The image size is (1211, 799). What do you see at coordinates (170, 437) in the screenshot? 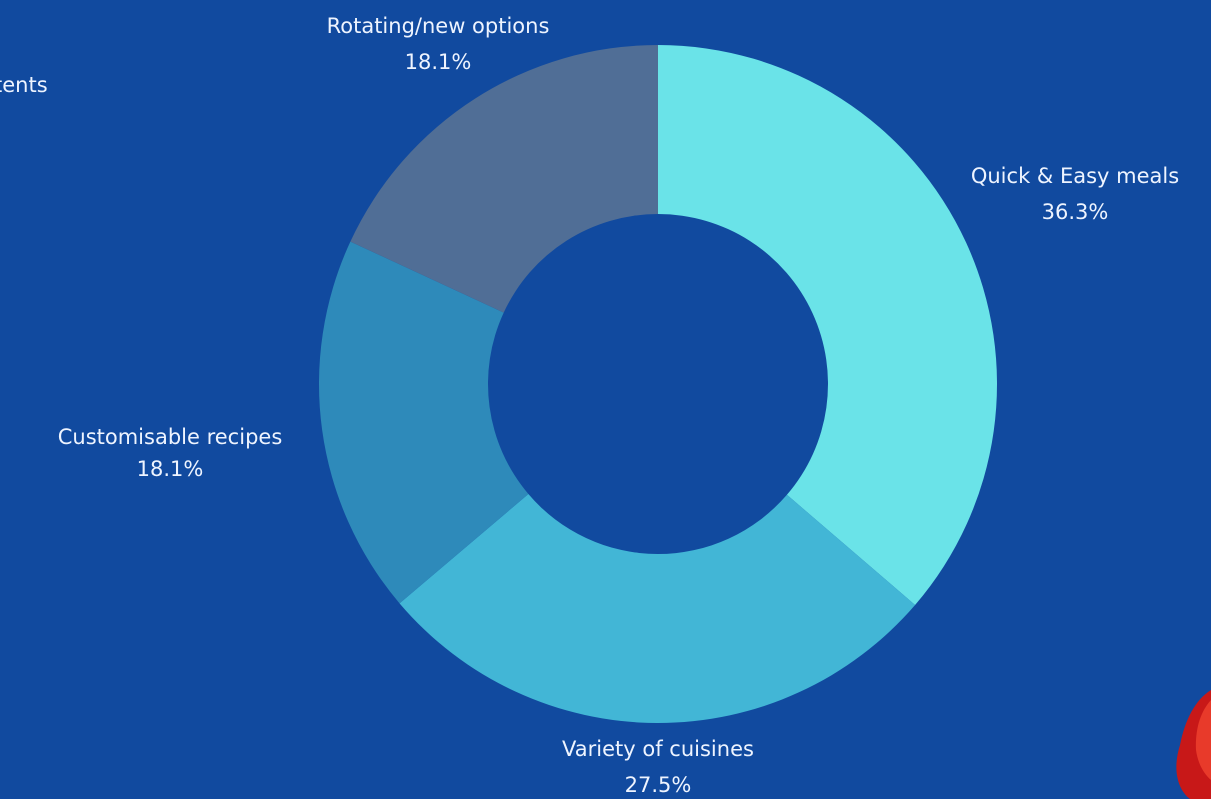
I see `slice-label: Customisable recipes` at bounding box center [170, 437].